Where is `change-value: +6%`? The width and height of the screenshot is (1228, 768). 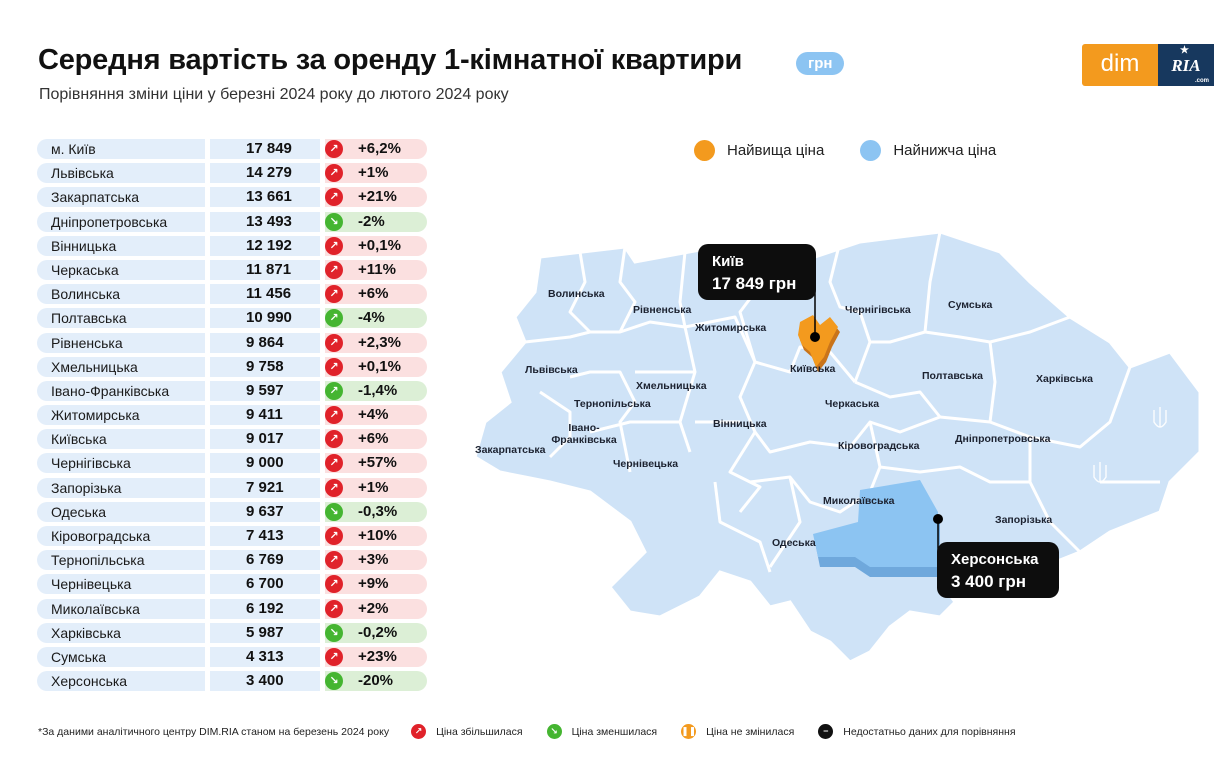
change-value: +6% is located at coordinates (373, 294).